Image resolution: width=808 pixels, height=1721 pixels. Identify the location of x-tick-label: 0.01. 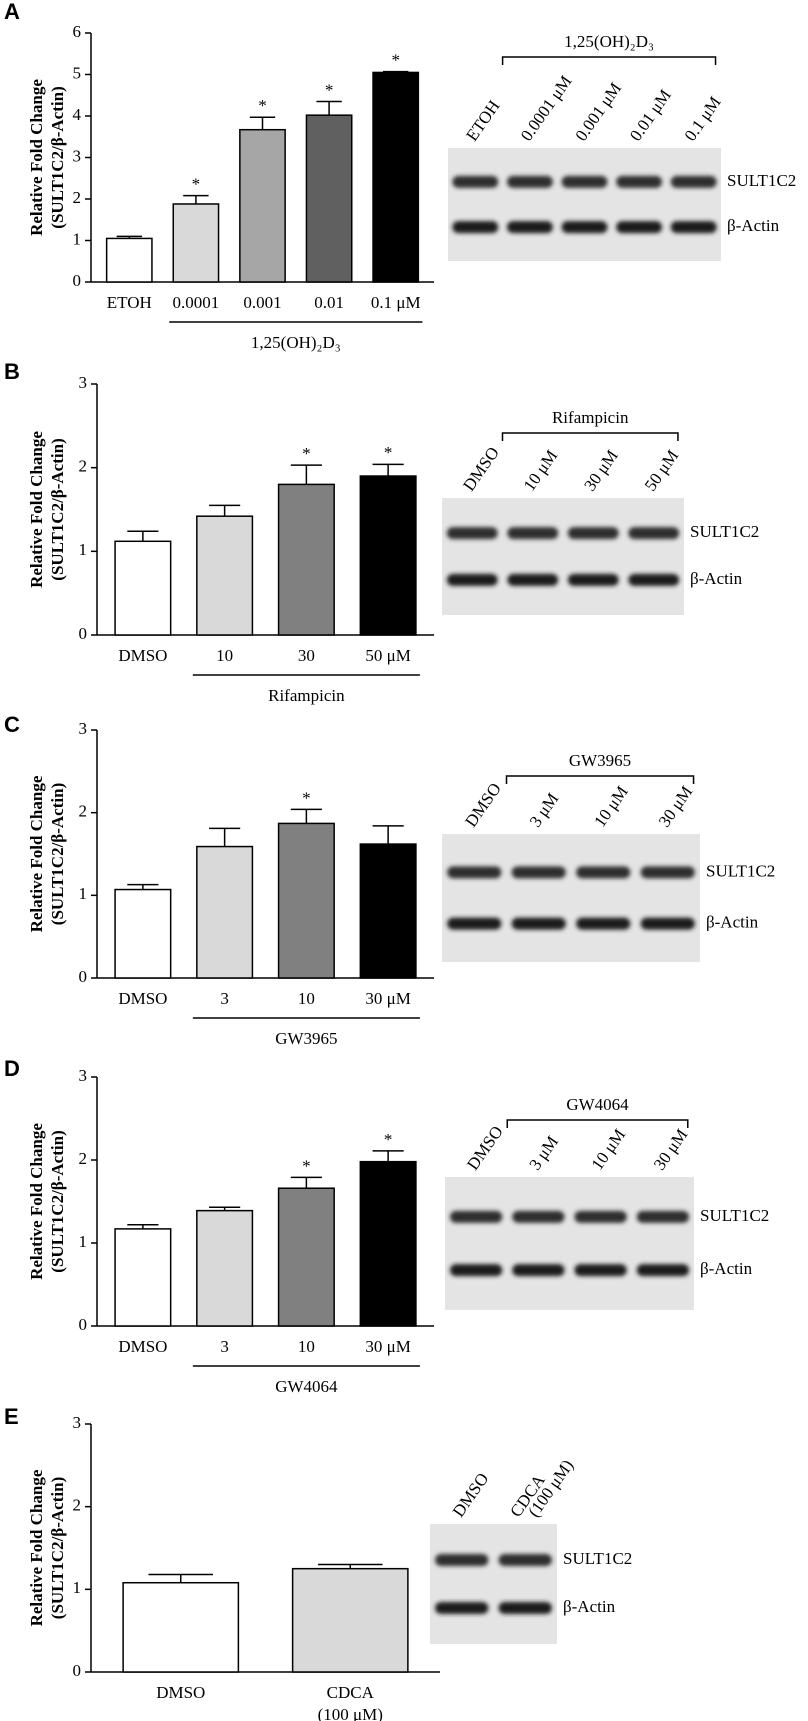
(329, 302).